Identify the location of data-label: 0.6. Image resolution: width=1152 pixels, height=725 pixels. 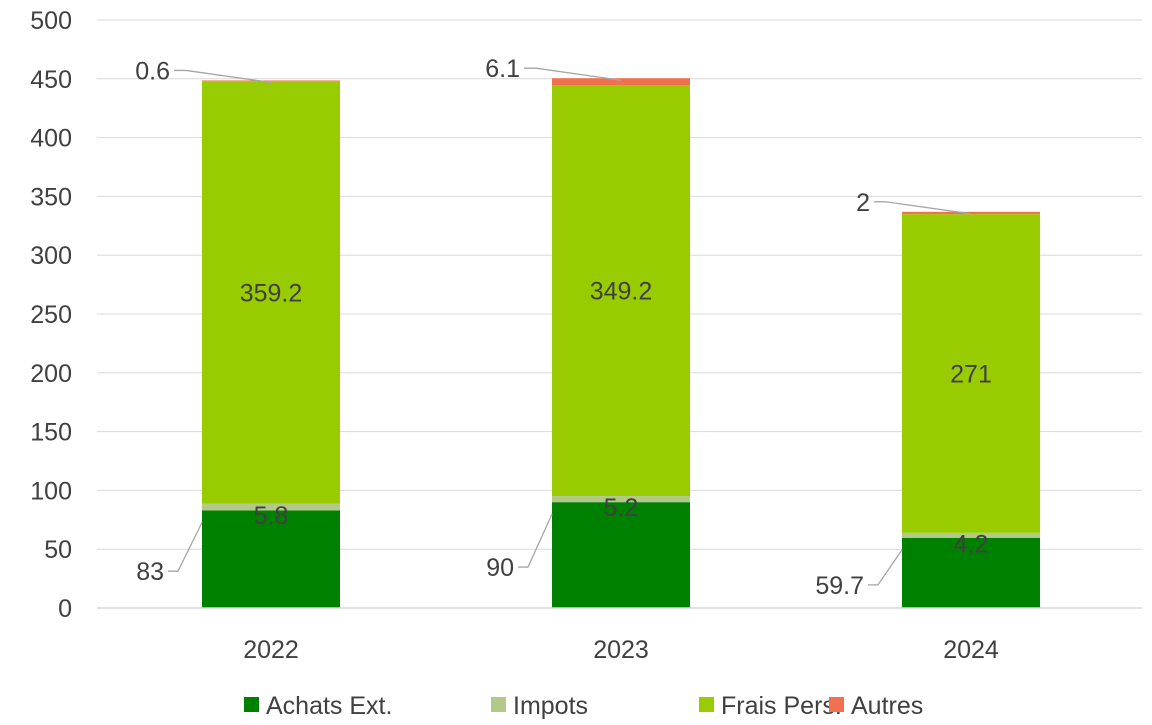
(152, 71).